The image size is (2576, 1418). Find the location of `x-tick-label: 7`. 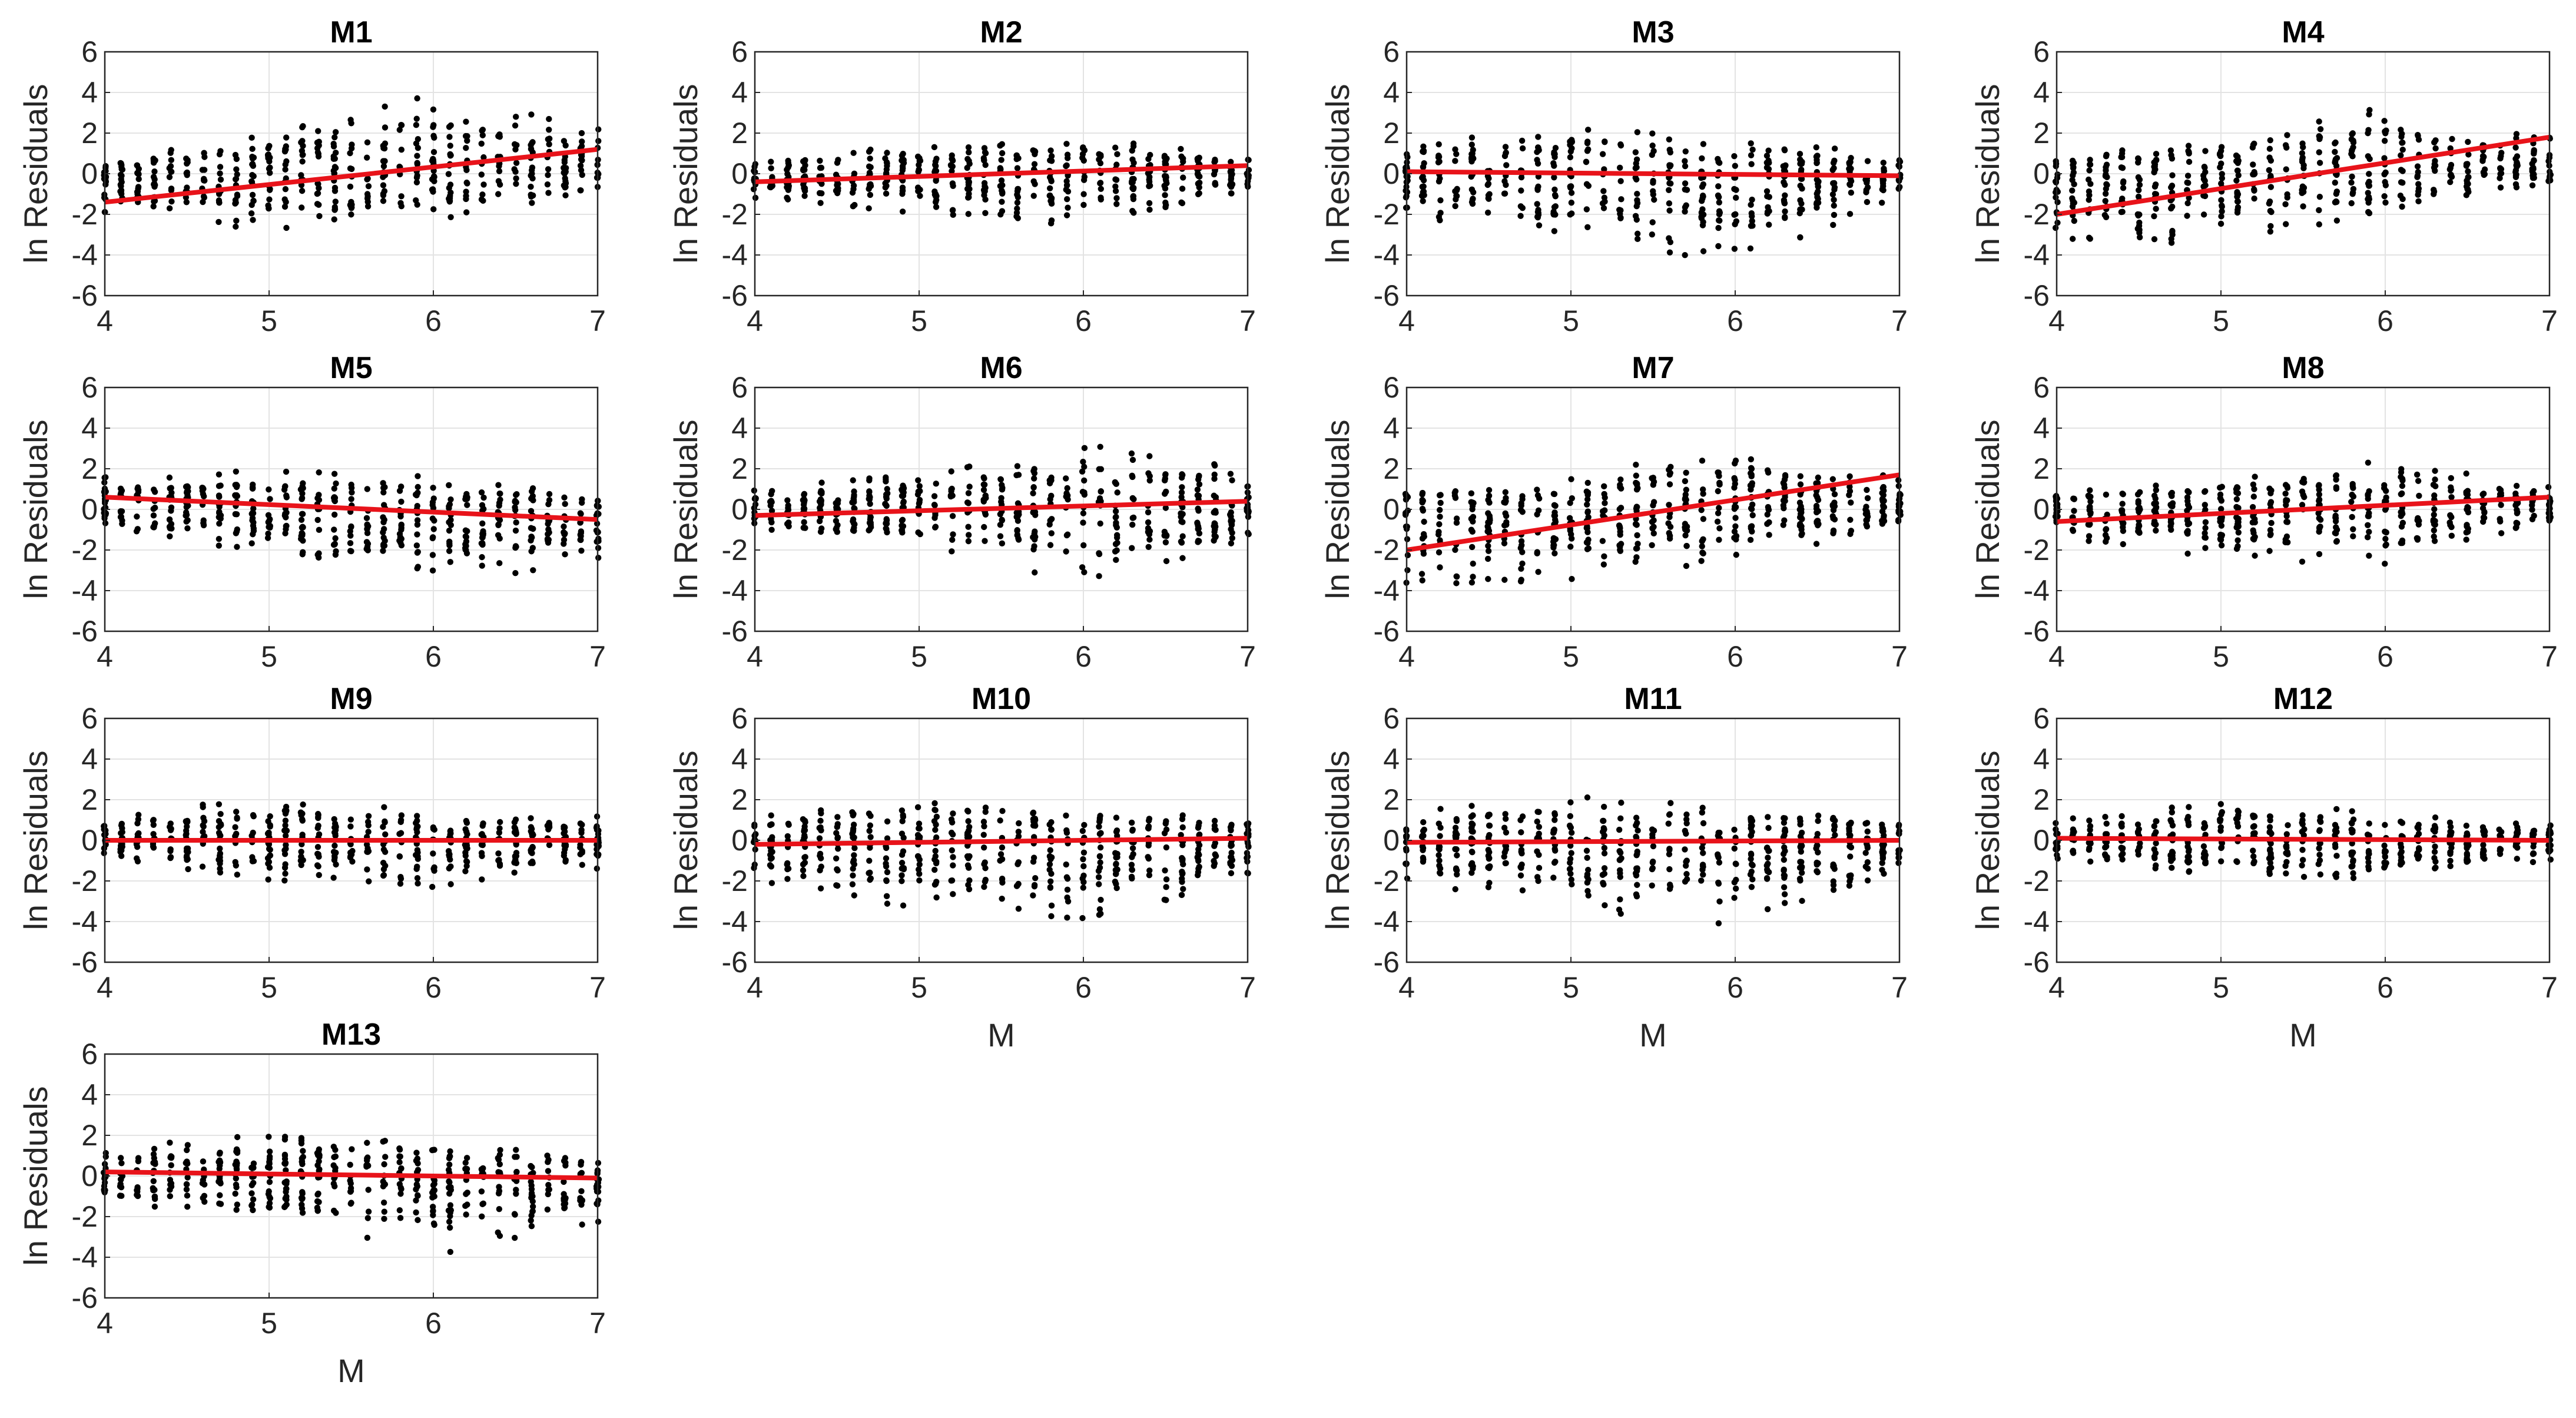

x-tick-label: 7 is located at coordinates (1247, 656).